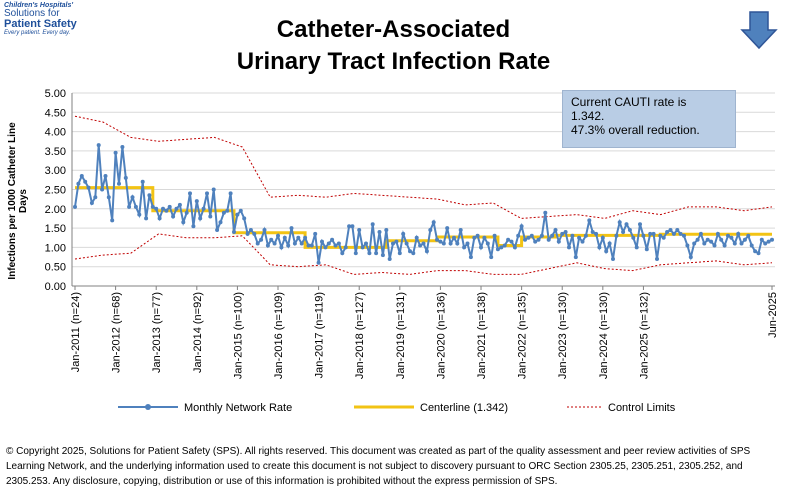 This screenshot has width=787, height=490. I want to click on x-tick-label: Jan-2017 (n=119), so click(320, 335).